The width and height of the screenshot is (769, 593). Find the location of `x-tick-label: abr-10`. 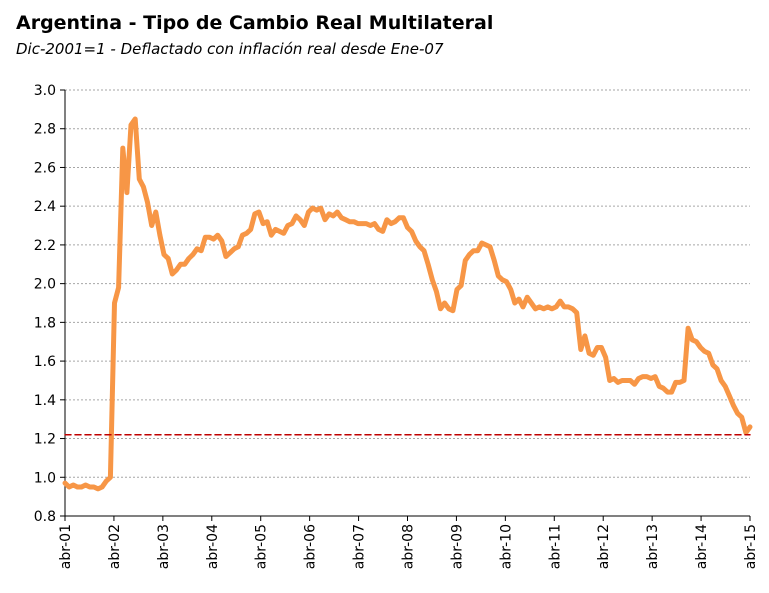

x-tick-label: abr-10 is located at coordinates (506, 546).